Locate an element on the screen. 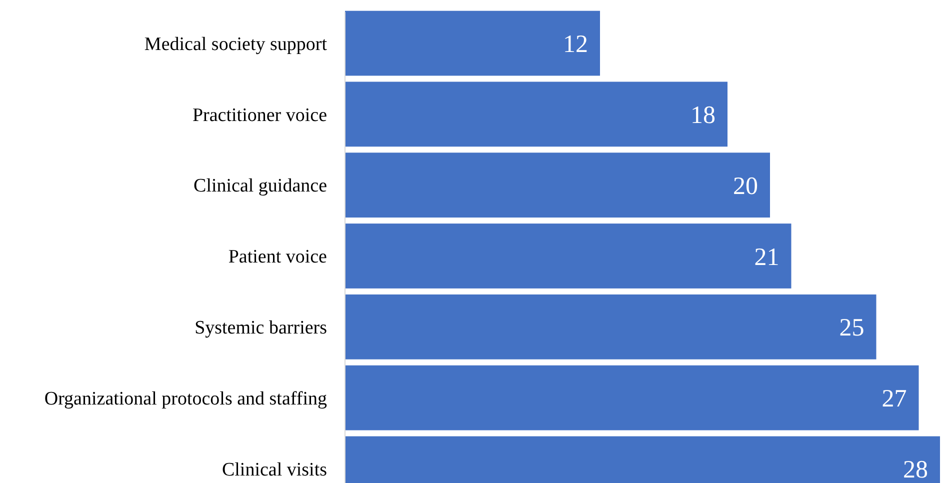  y-tick-label: Practitioner voice is located at coordinates (259, 115).